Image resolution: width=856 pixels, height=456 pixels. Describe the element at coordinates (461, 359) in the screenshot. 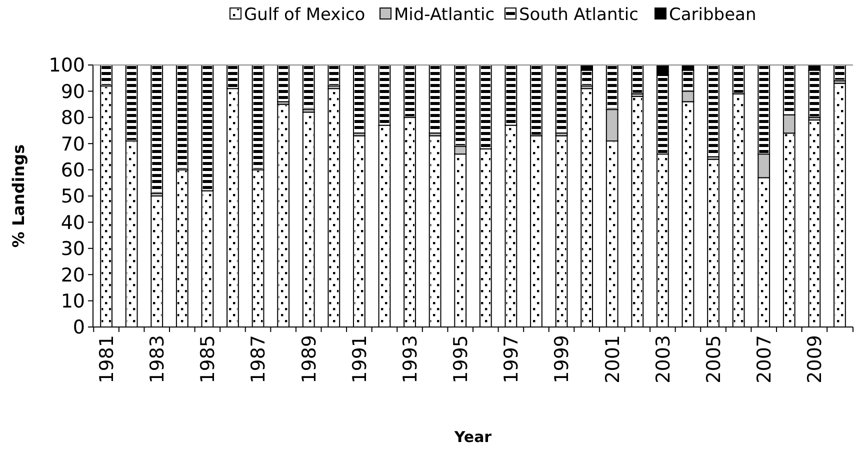

I see `x-tick-label: 1995` at that location.